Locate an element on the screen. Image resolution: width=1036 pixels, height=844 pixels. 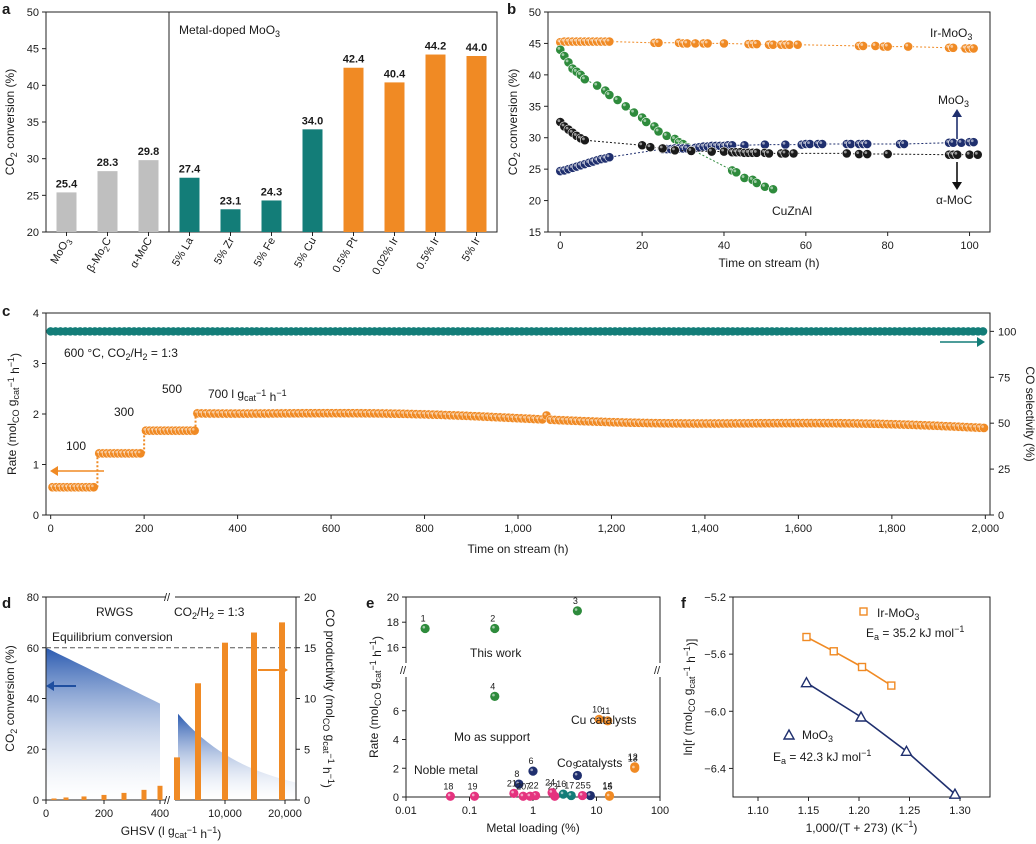
group-label-noble-metal: Noble metal is located at coordinates (446, 770).